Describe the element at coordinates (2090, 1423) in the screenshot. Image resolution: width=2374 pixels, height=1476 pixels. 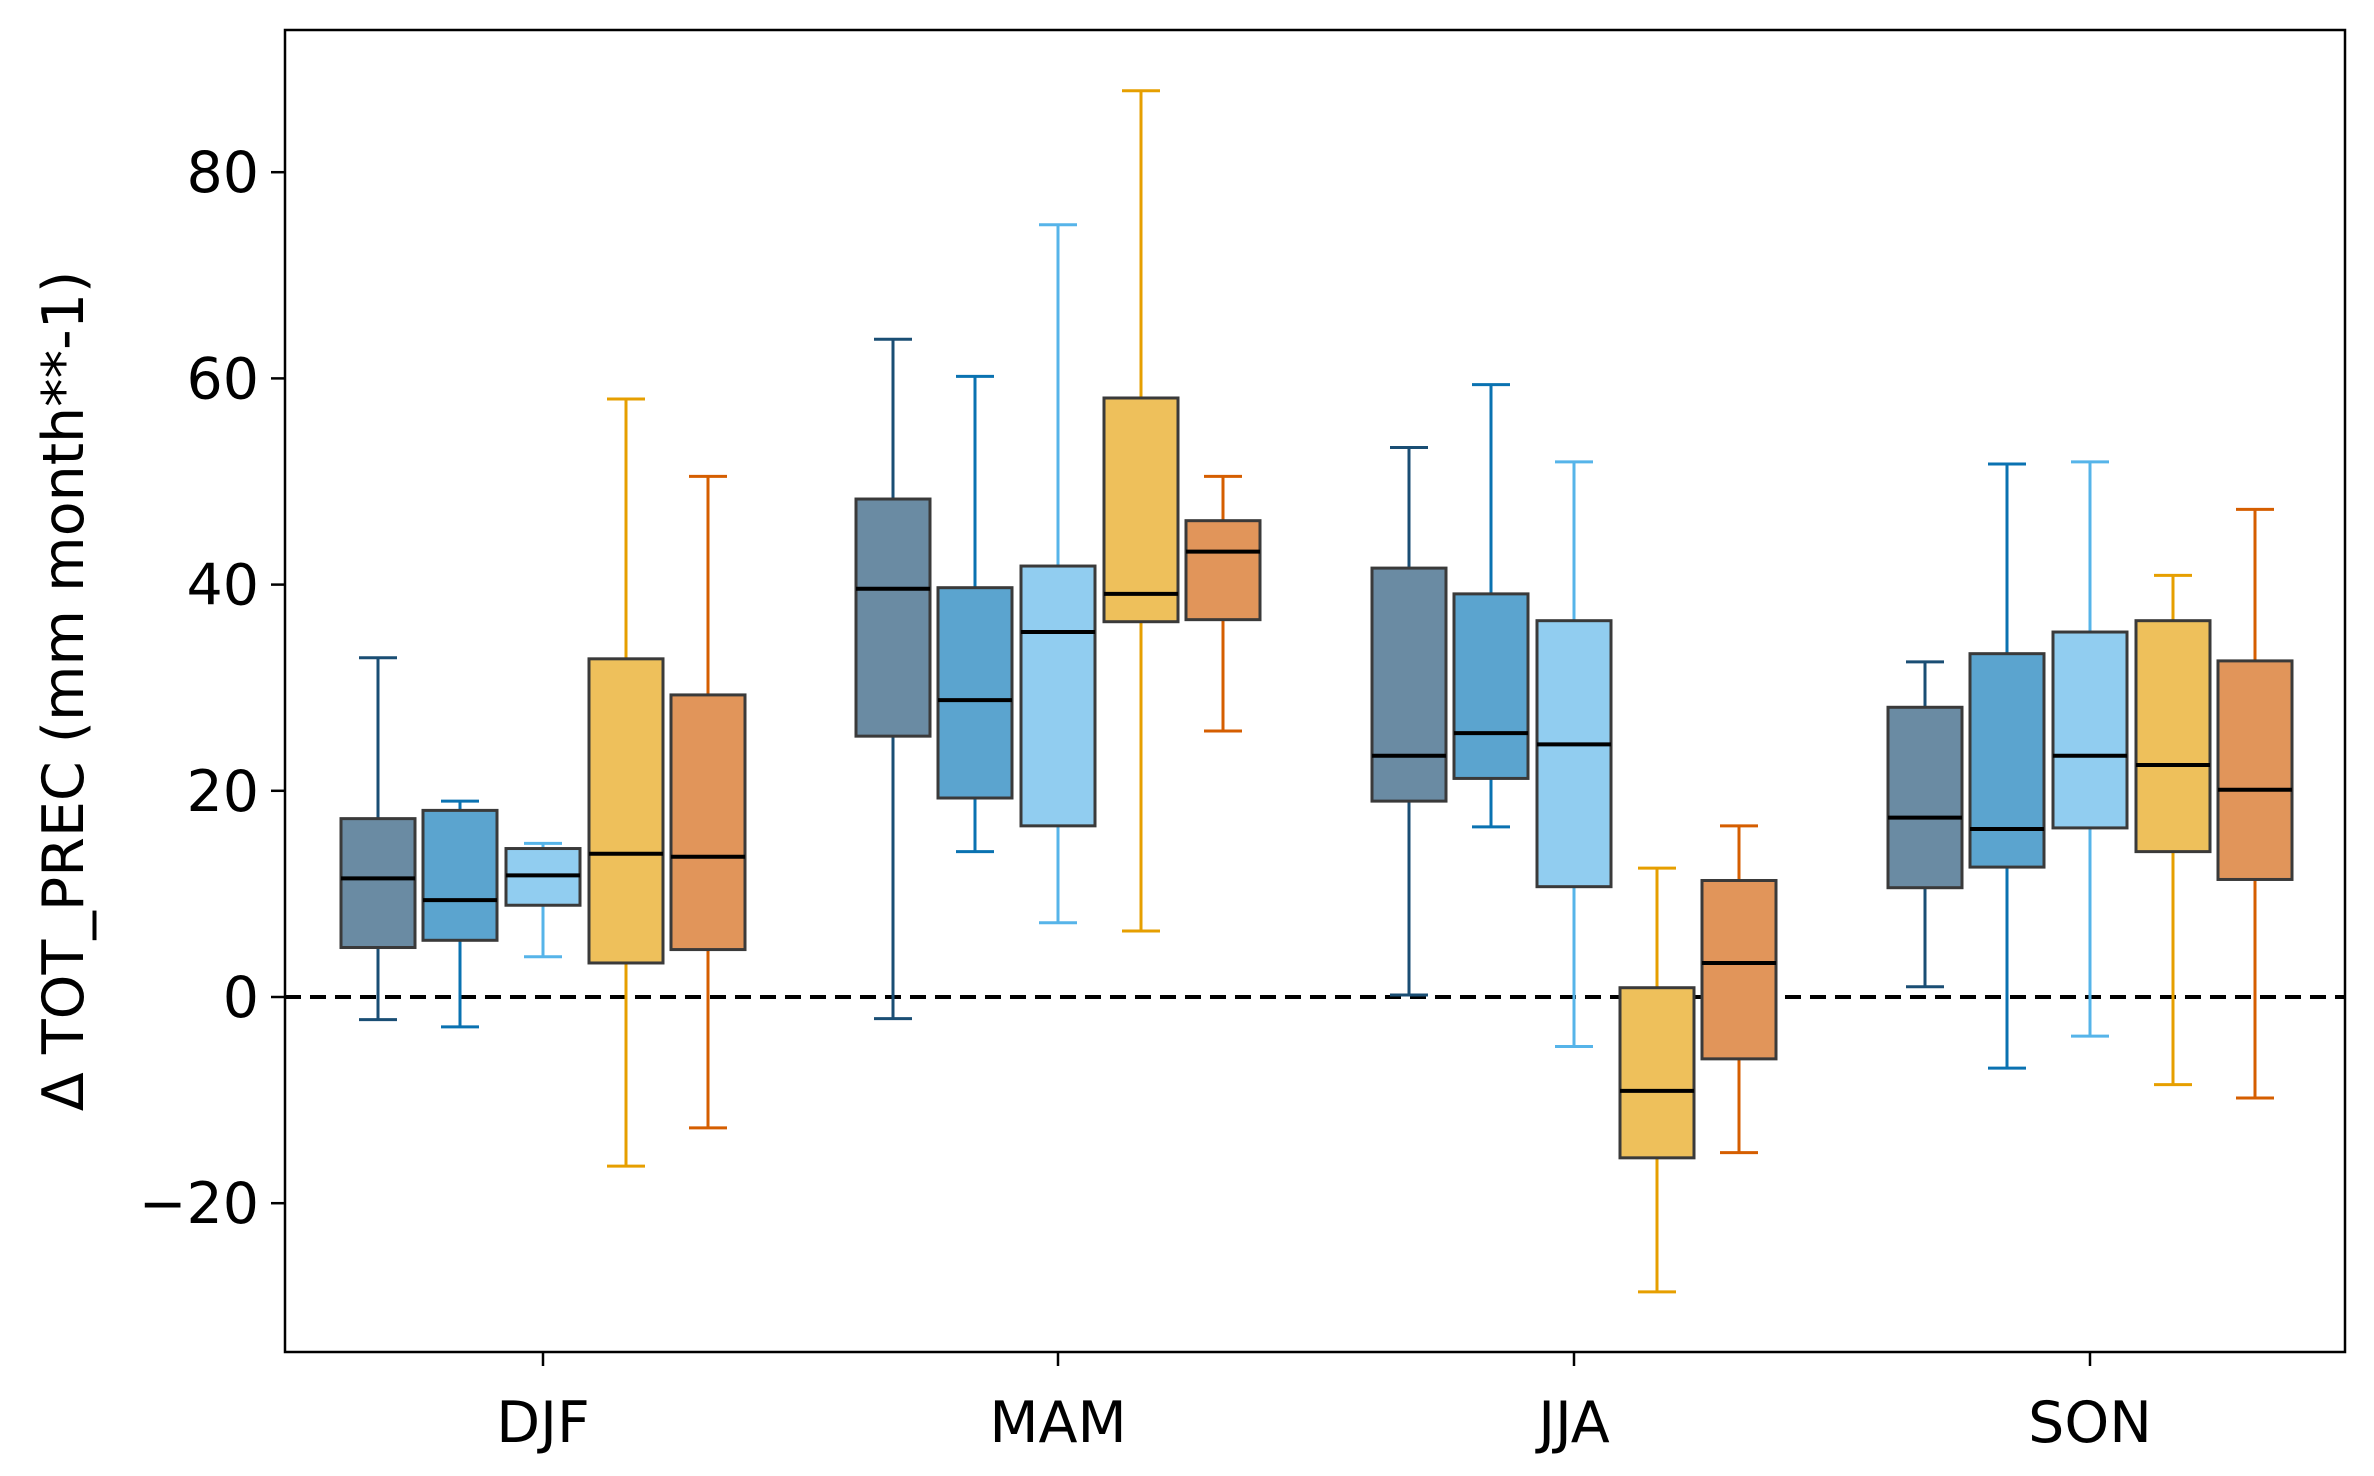
I see `x-tick-label: SON` at that location.